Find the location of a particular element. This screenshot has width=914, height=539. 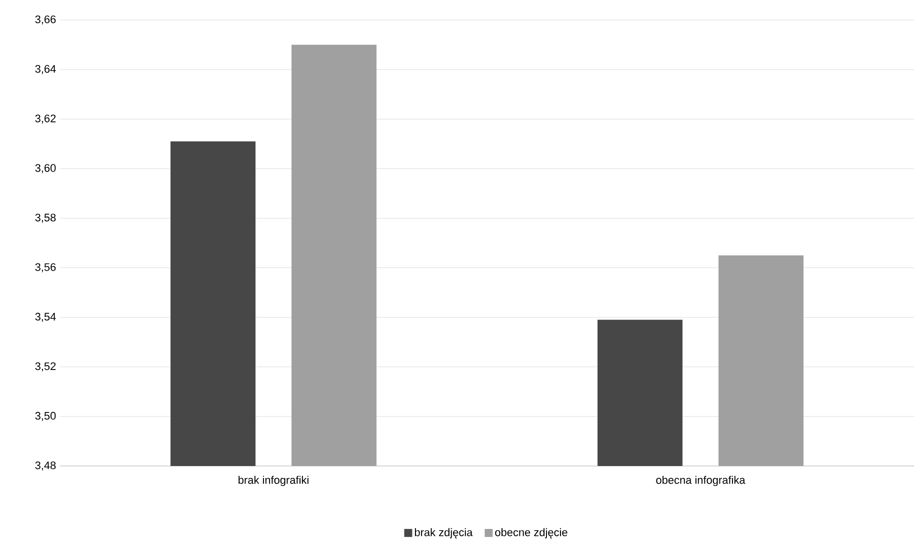

y-tick-label: 3,58 is located at coordinates (45, 218).